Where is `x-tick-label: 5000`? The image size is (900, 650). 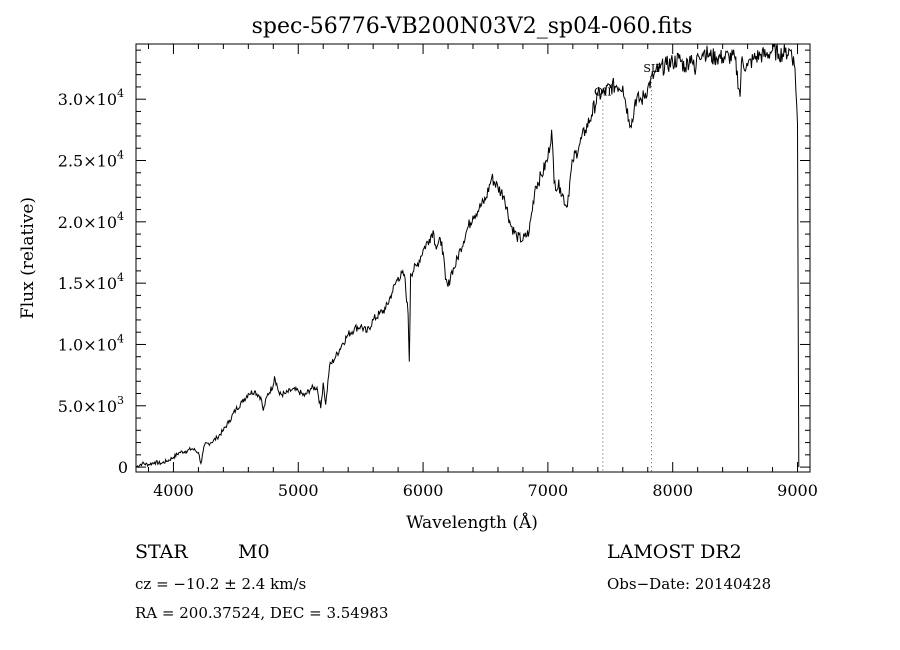 x-tick-label: 5000 is located at coordinates (298, 490).